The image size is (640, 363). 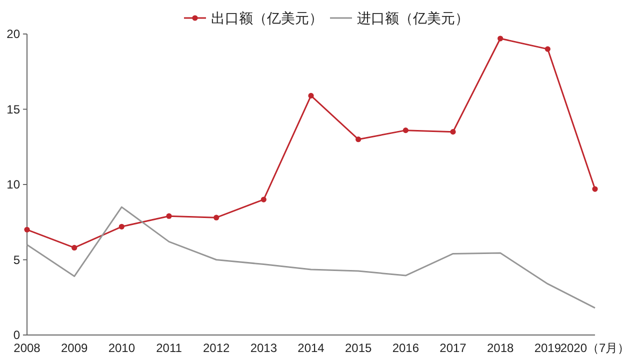 I want to click on y-tick-label: 5, so click(x=16, y=259).